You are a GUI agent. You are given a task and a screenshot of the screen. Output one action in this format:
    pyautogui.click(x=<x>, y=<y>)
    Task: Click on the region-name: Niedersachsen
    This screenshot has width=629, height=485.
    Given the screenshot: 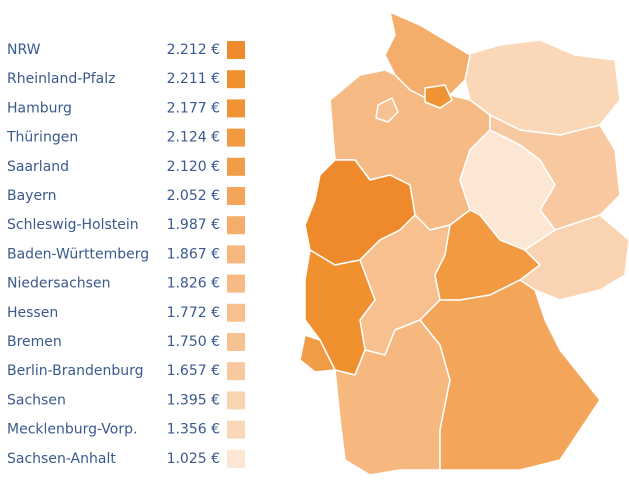 What is the action you would take?
    pyautogui.click(x=58, y=284)
    